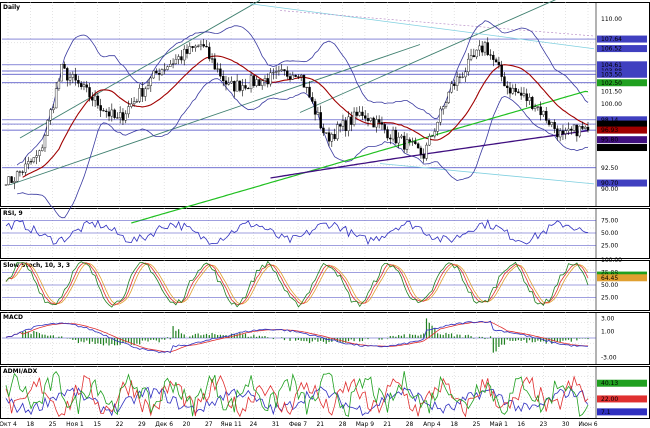 The width and height of the screenshot is (650, 428). I want to click on x-tick-label: Июн 6, so click(587, 424).